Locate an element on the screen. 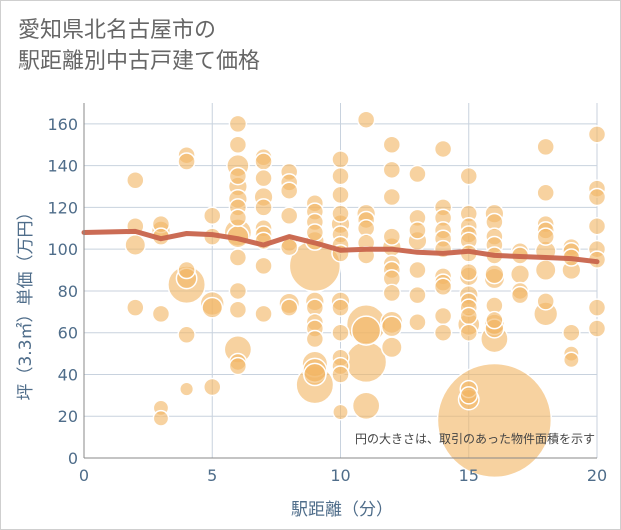 The width and height of the screenshot is (621, 530). x-tick-label: 10 is located at coordinates (340, 475).